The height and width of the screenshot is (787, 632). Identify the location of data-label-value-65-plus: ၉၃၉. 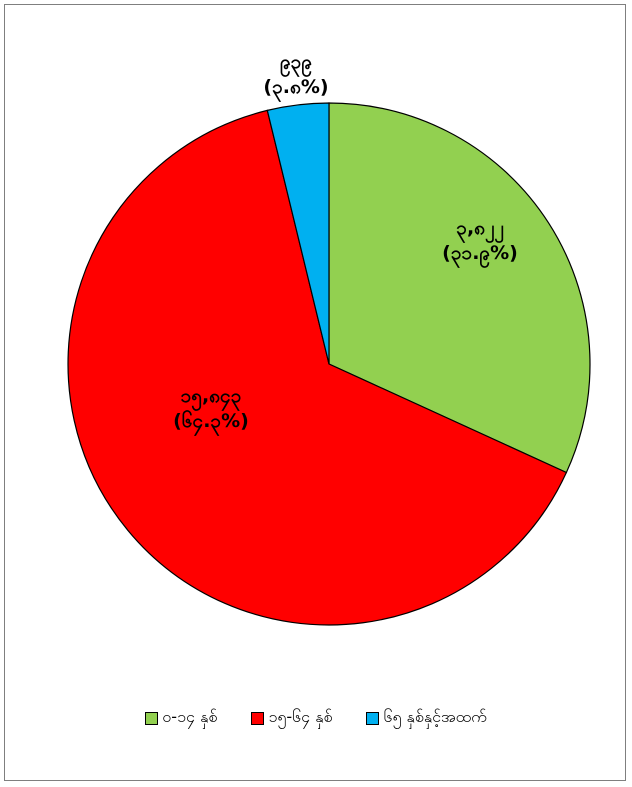
(296, 64).